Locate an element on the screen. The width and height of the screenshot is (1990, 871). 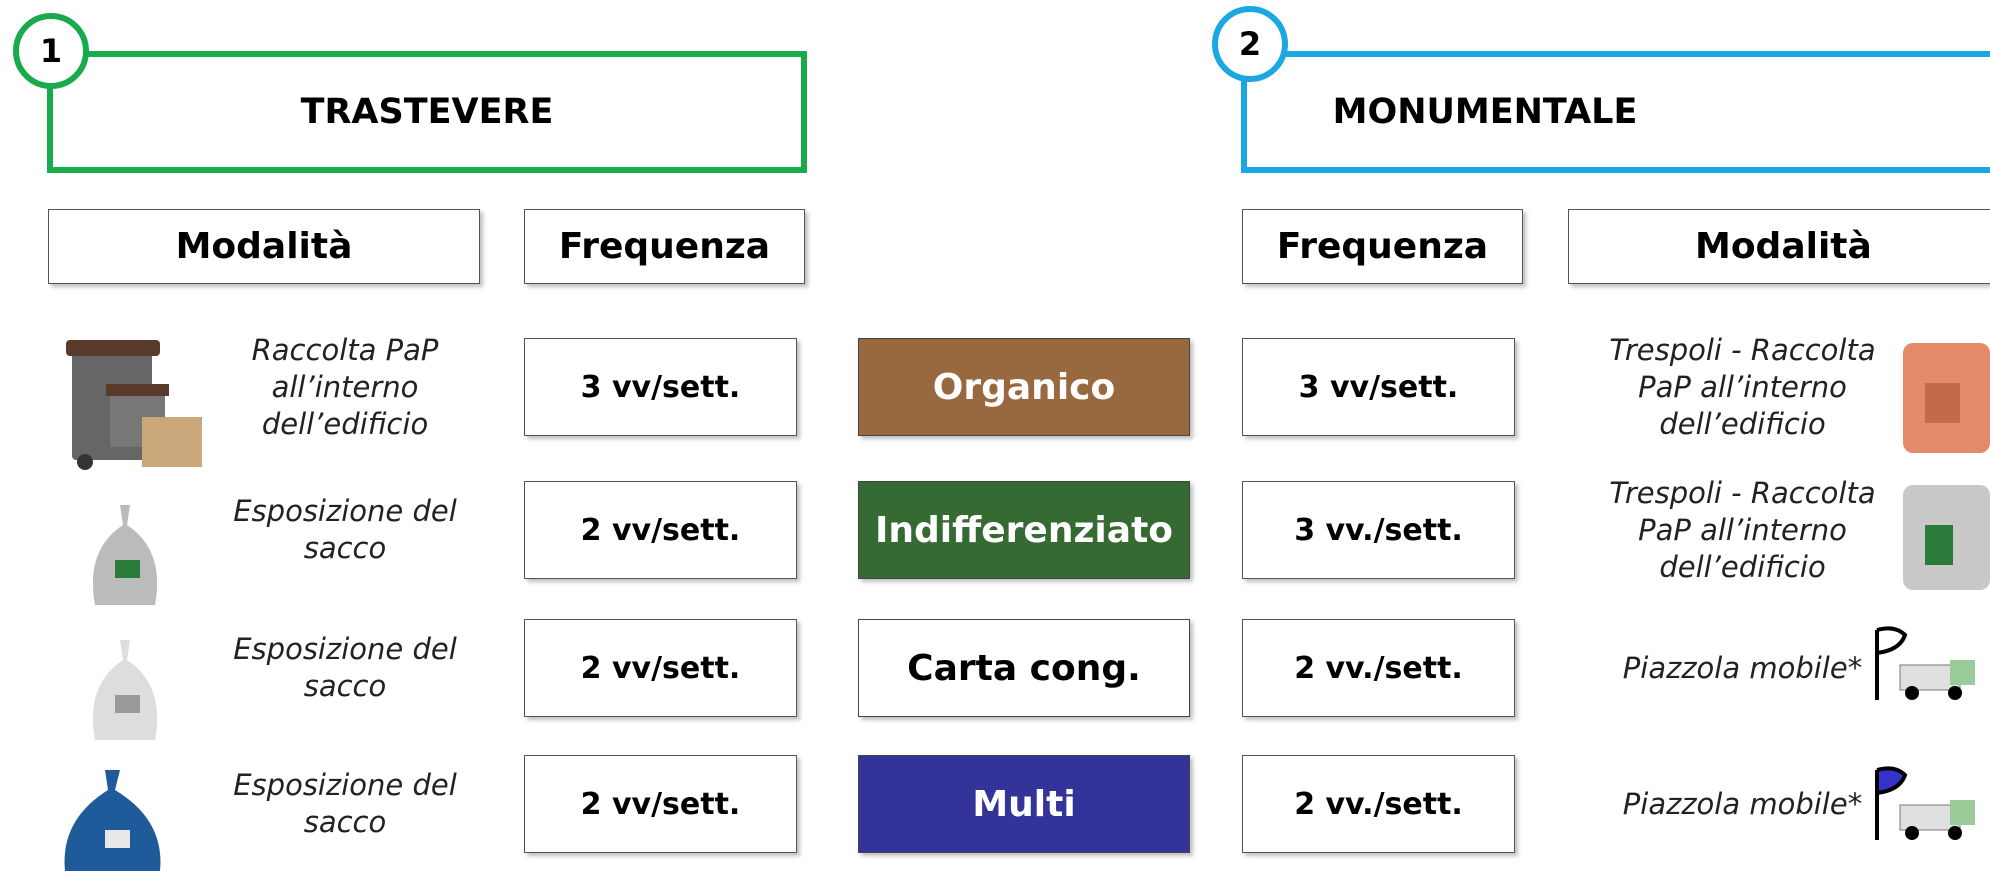
zone-box: TRASTEVERE is located at coordinates (427, 112).